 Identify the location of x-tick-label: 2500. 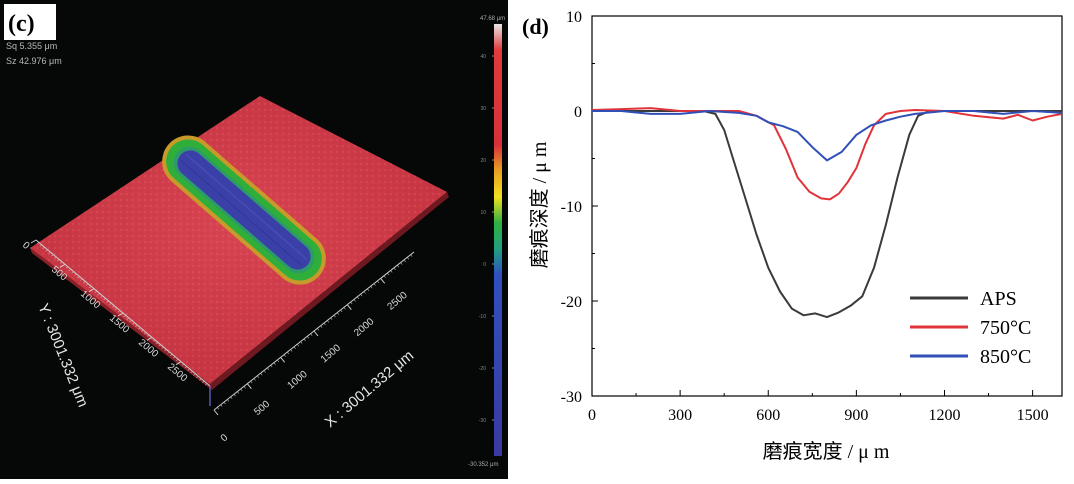
(398, 301).